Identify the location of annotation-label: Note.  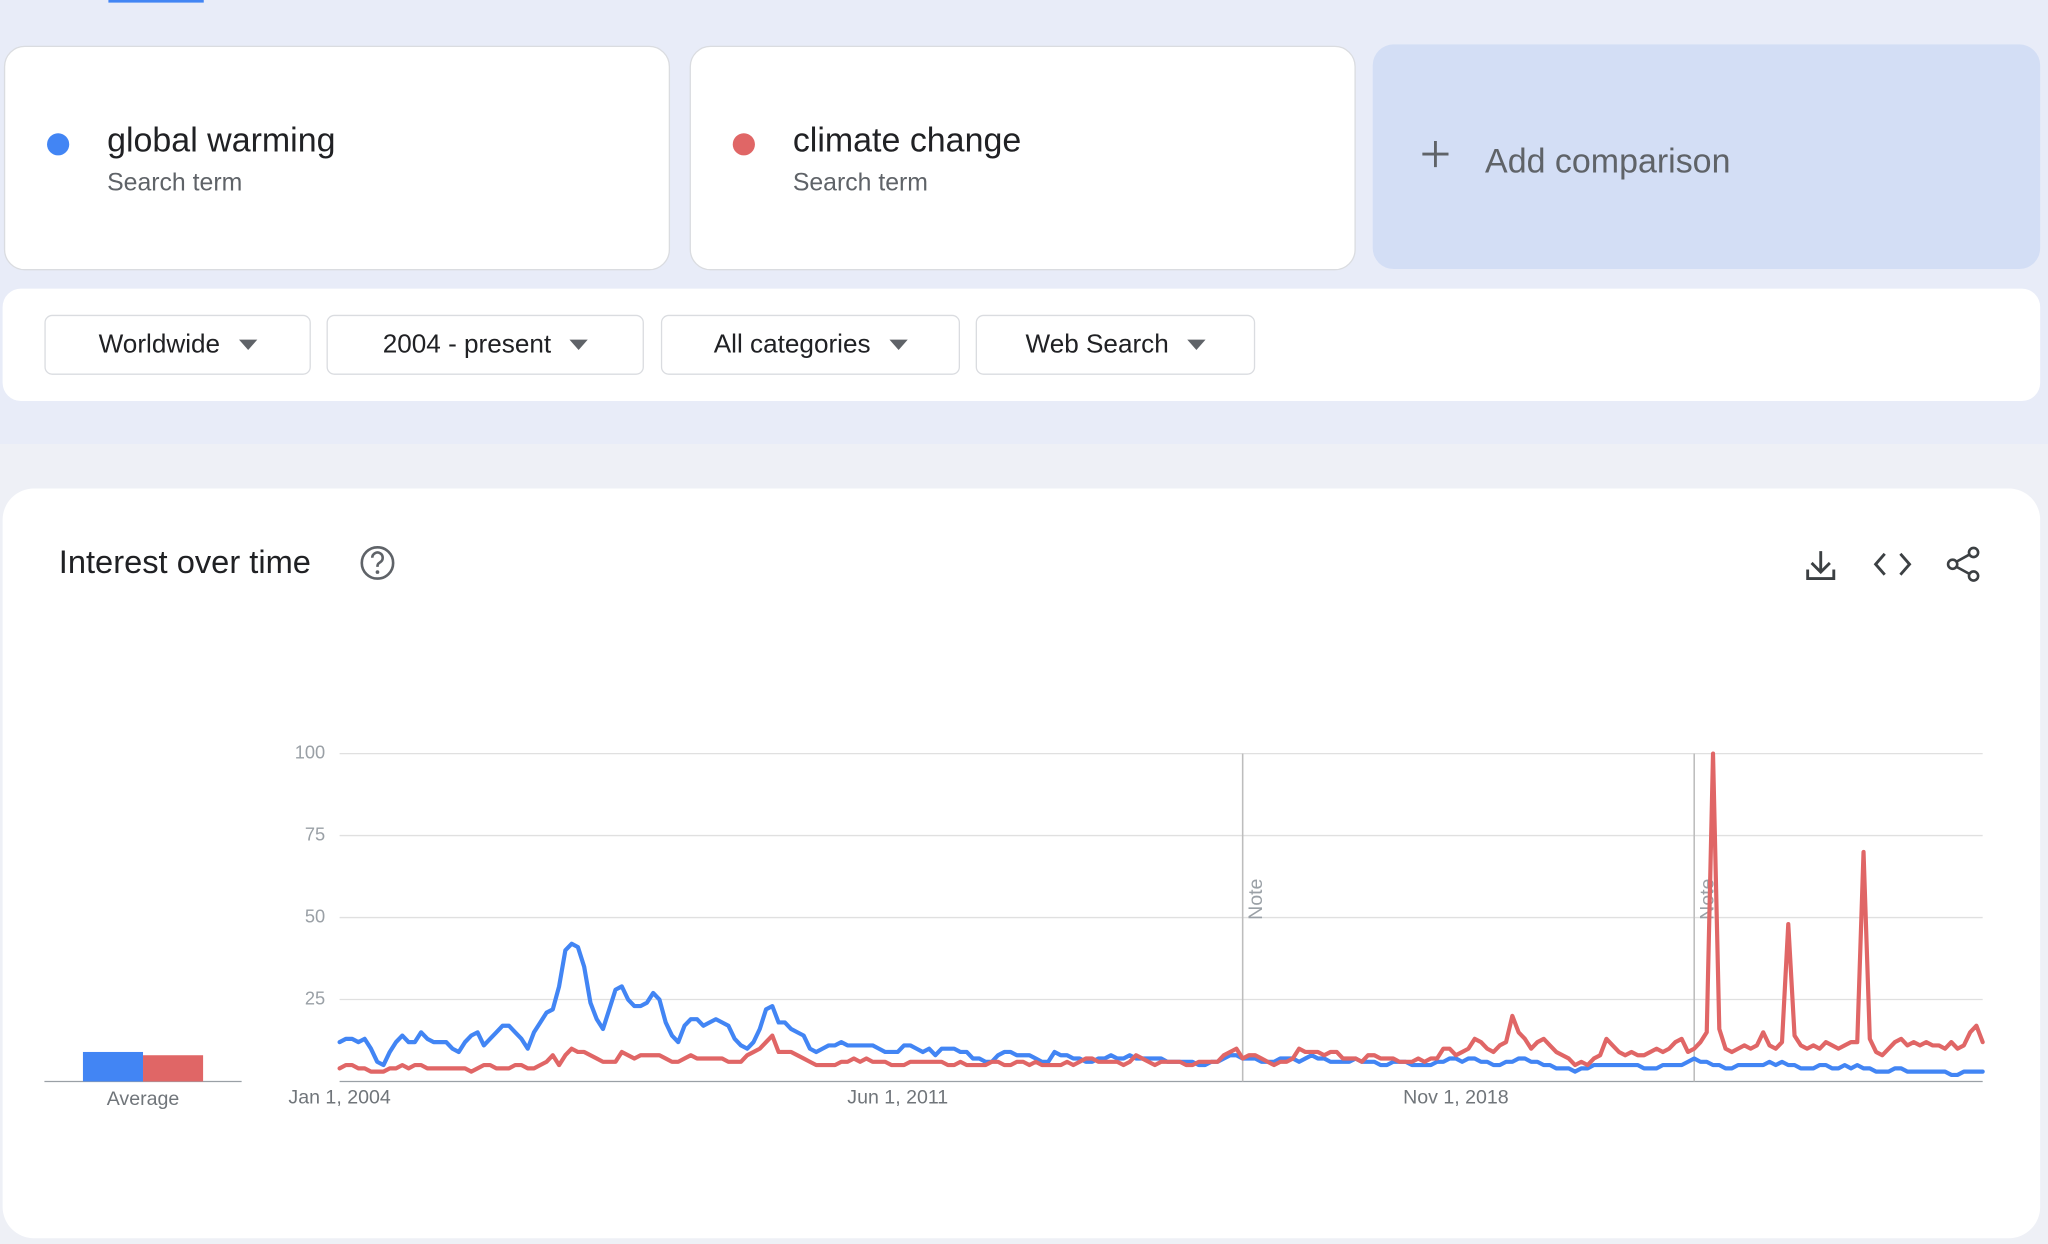
(1256, 898).